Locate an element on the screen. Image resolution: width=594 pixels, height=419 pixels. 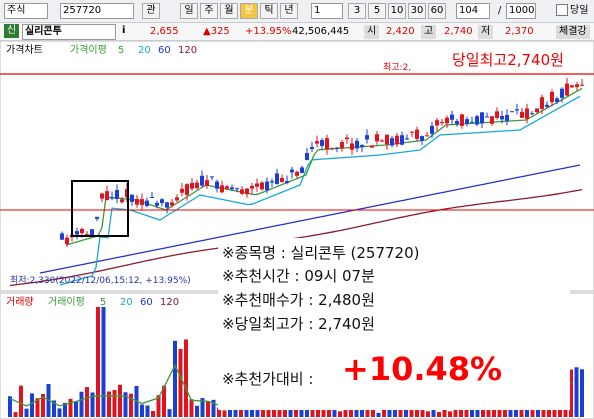
high-marker: 최고:2, is located at coordinates (397, 67).